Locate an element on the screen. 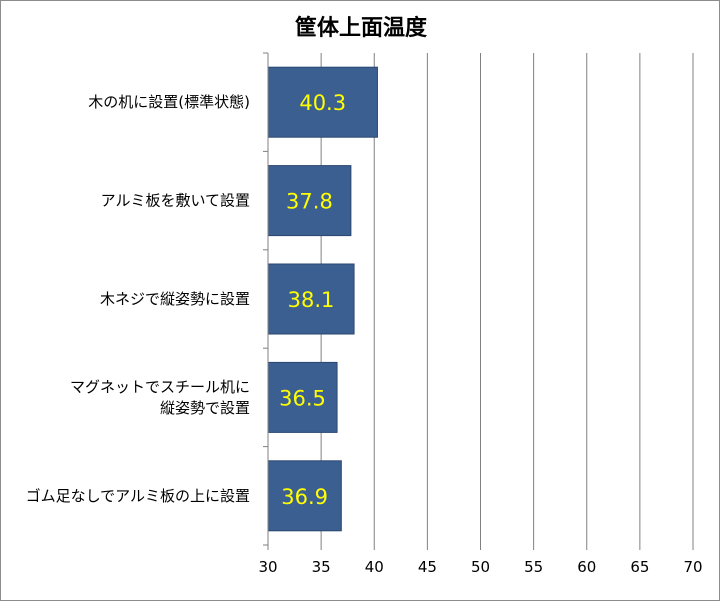 The height and width of the screenshot is (602, 720). data-label: 38.1 is located at coordinates (311, 300).